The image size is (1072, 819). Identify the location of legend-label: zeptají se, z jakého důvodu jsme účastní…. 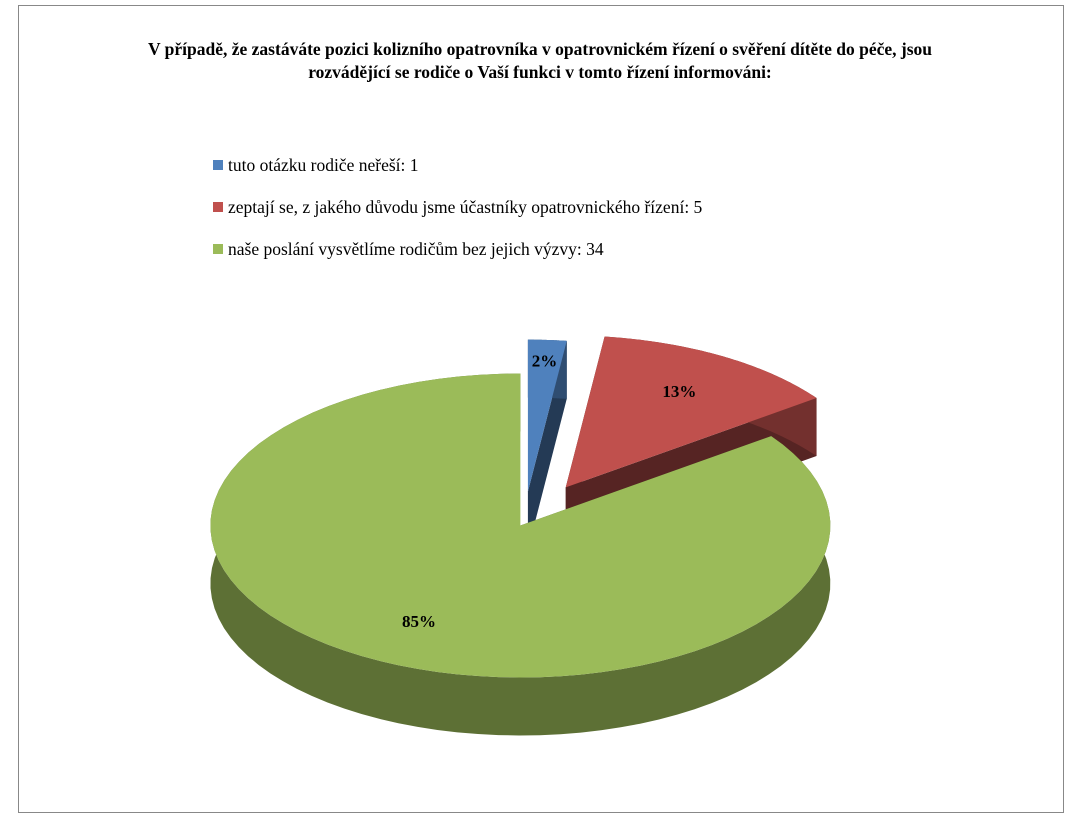
(465, 206).